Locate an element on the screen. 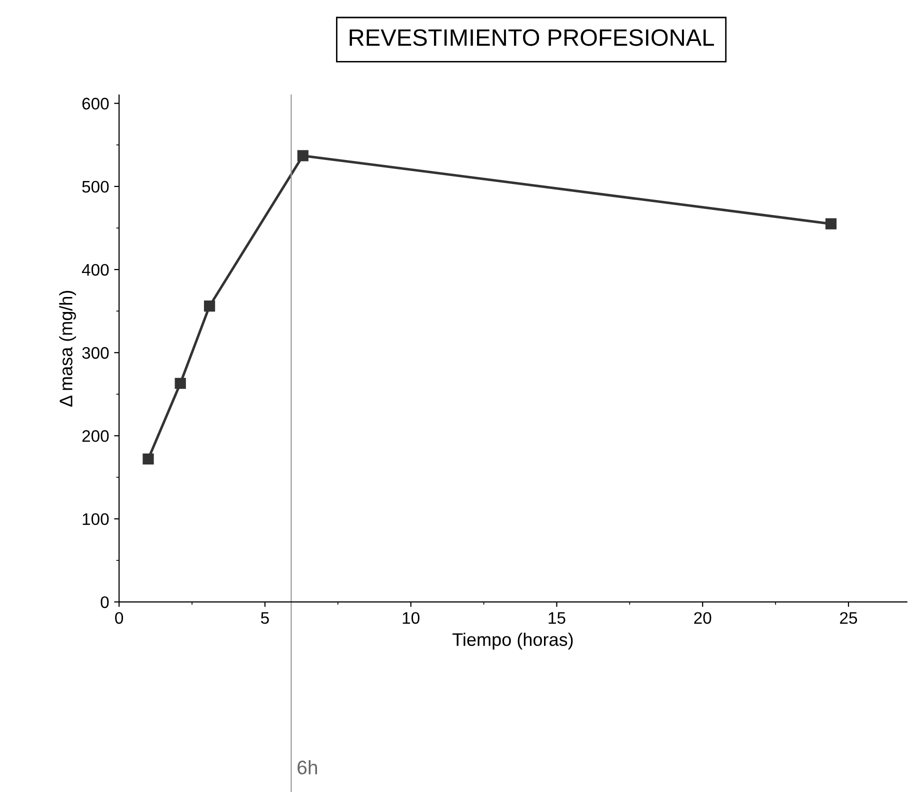  x-tick-label: 25 is located at coordinates (849, 618).